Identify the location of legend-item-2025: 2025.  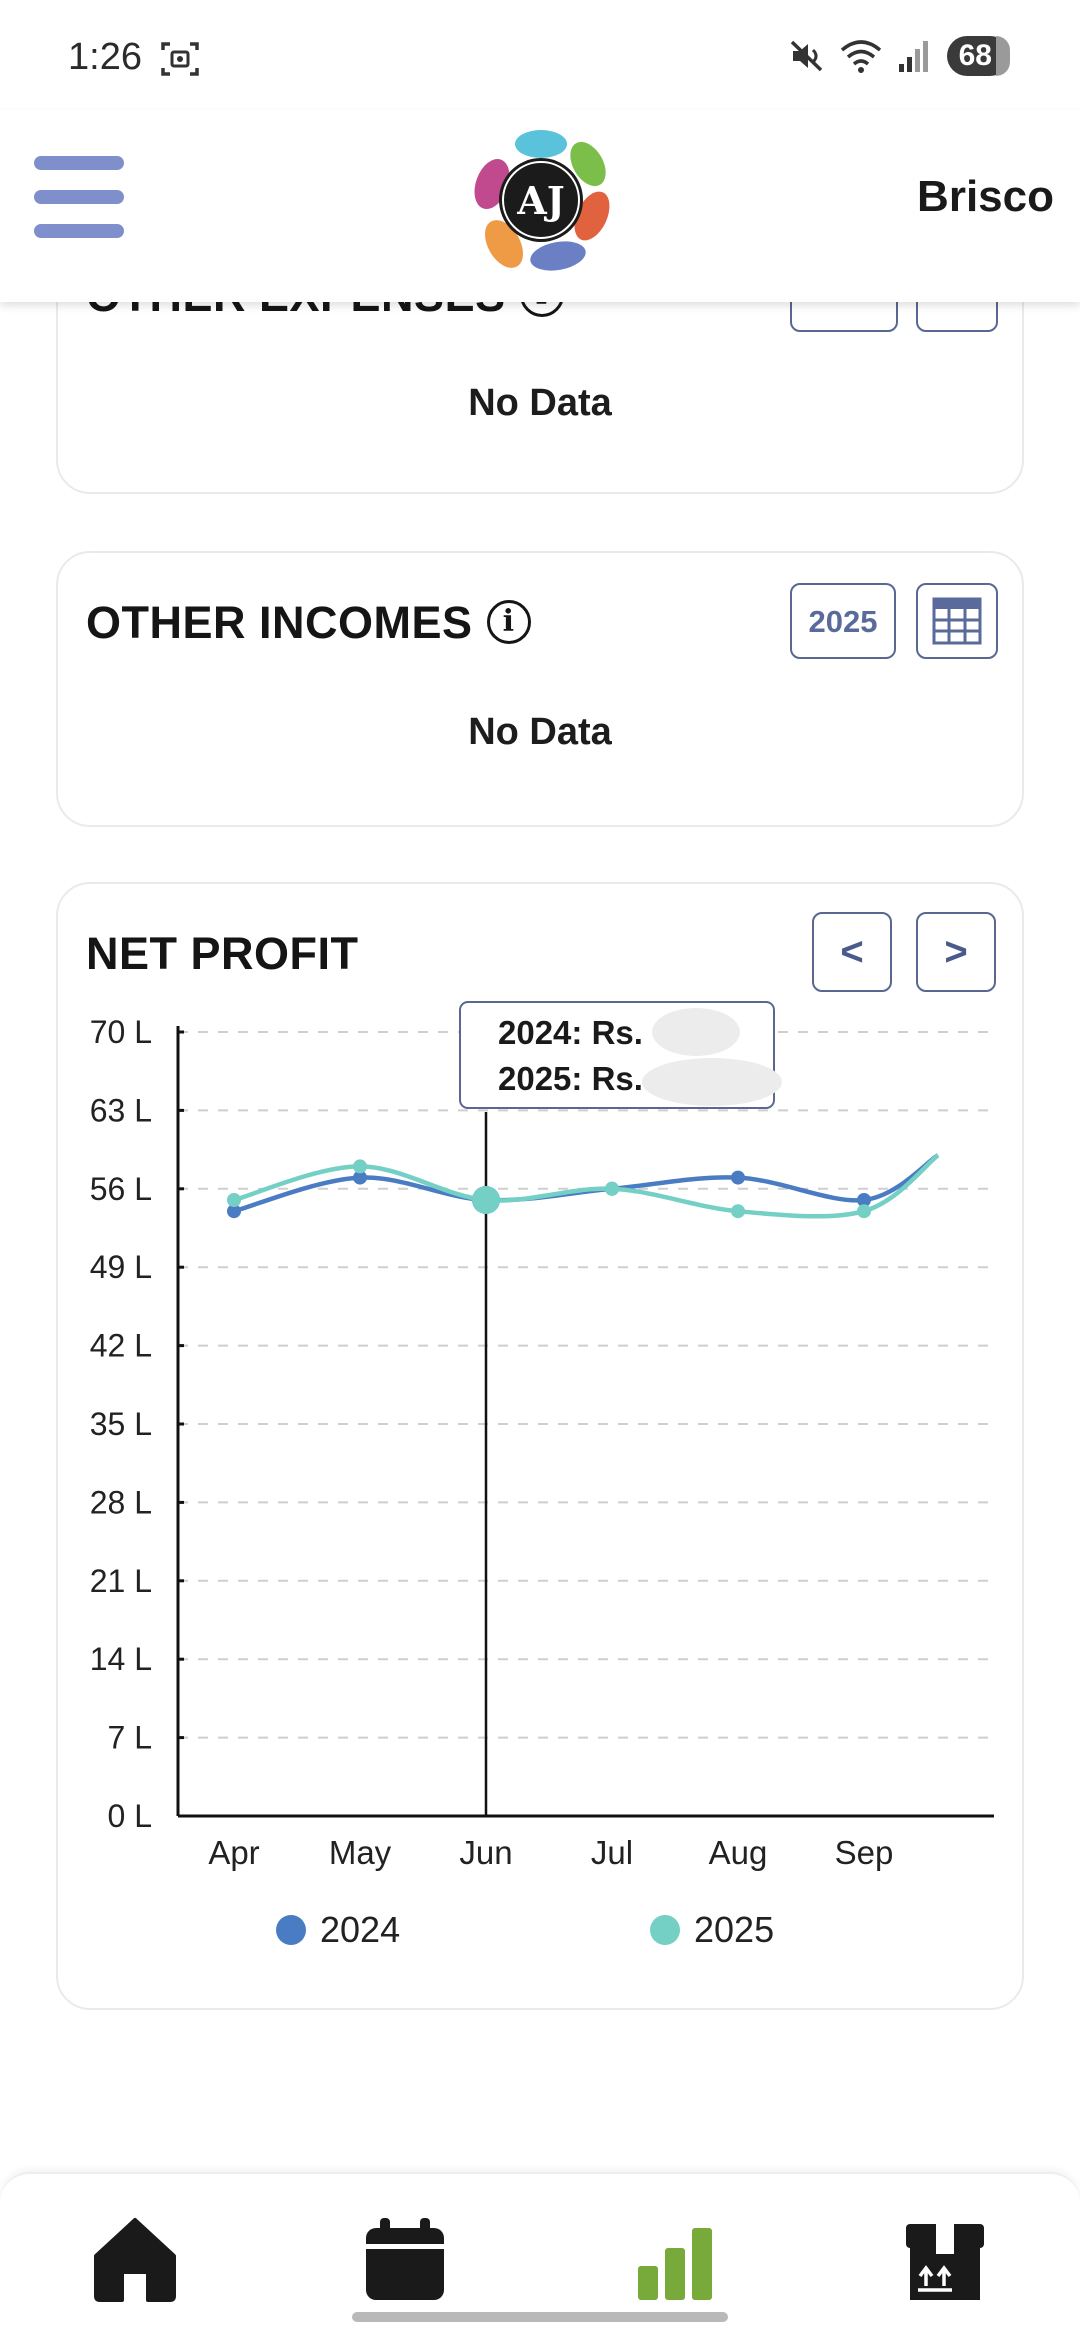
(712, 1930).